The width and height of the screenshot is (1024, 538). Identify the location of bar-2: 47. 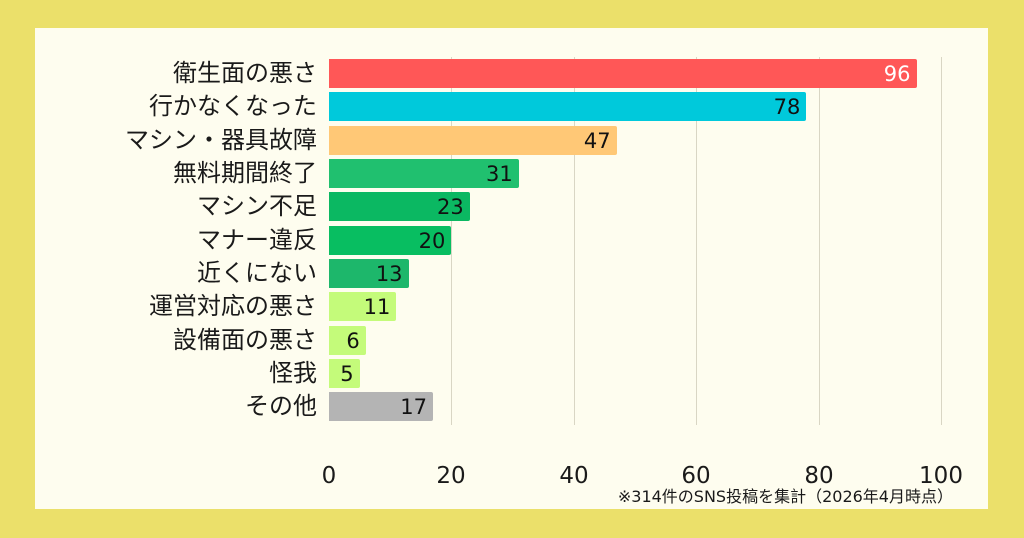
(473, 140).